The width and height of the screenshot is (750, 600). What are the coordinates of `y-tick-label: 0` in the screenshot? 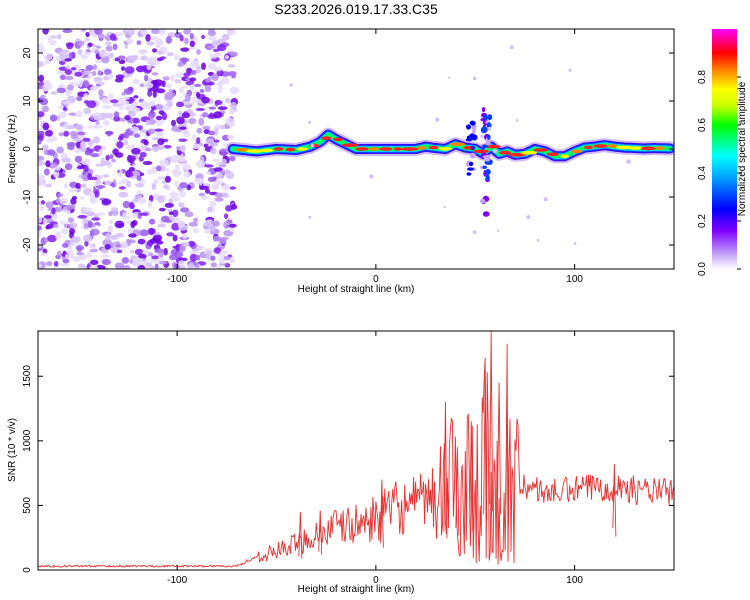 It's located at (27, 570).